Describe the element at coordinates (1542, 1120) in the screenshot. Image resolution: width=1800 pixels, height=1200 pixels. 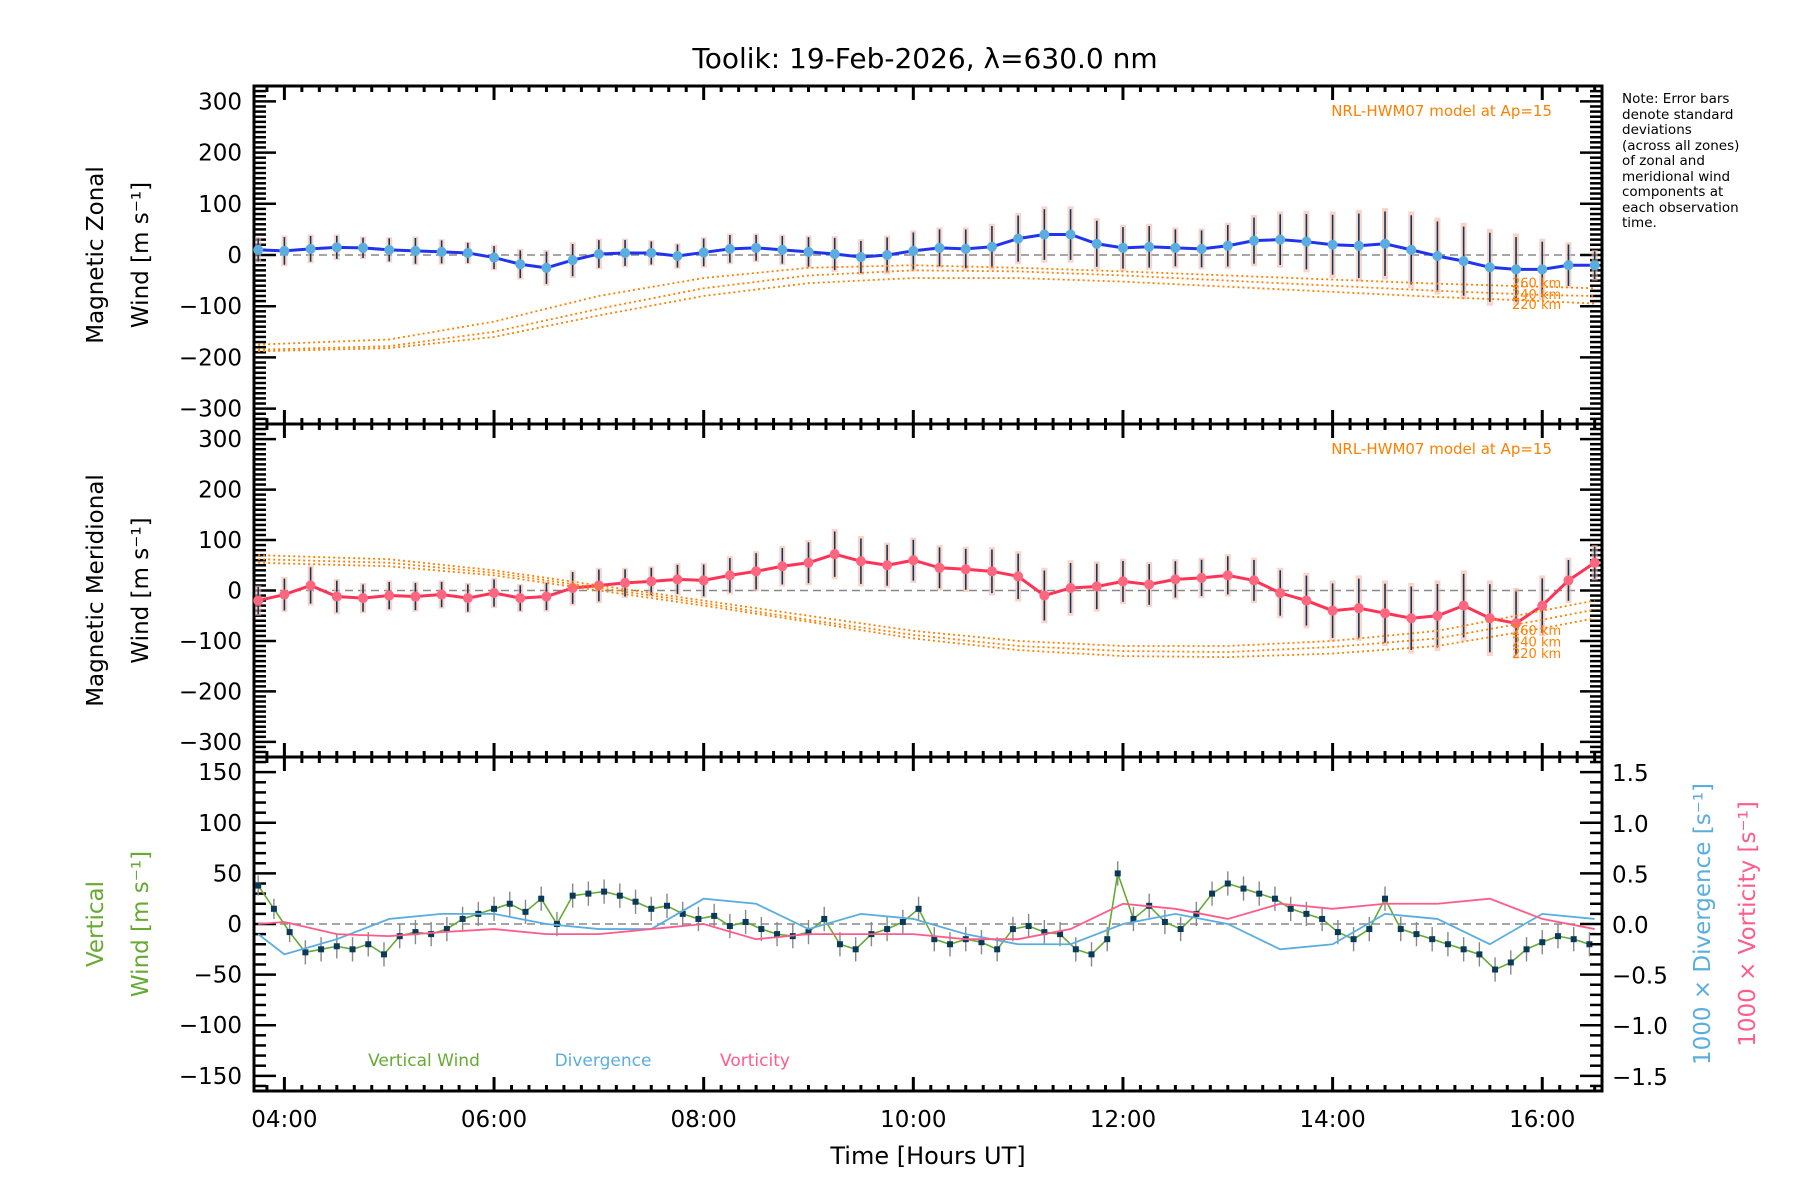
I see `x-tick-label: 16:00` at that location.